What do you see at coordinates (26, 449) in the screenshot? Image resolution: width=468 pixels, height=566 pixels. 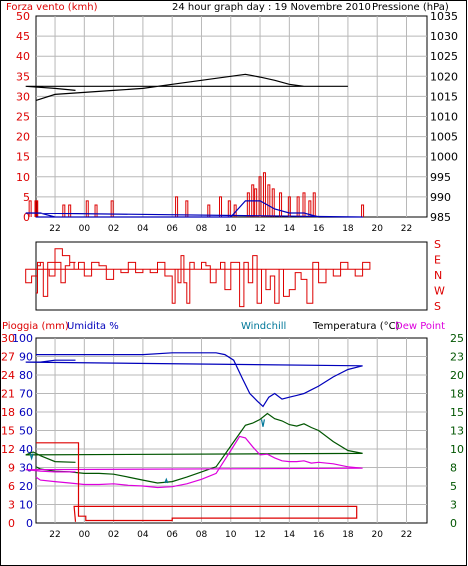 I see `humidity-tick-label: 40` at bounding box center [26, 449].